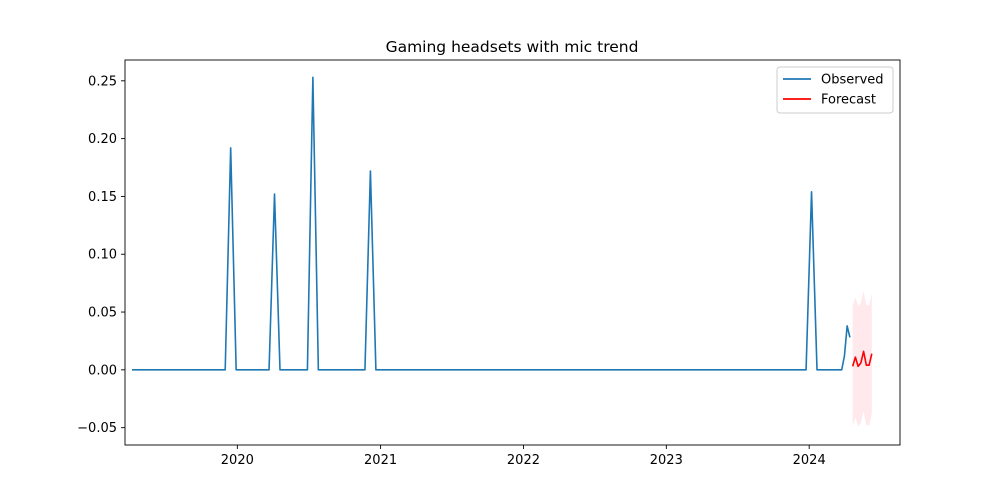 The height and width of the screenshot is (500, 1000). Describe the element at coordinates (809, 460) in the screenshot. I see `x-tick-label: 2024` at that location.